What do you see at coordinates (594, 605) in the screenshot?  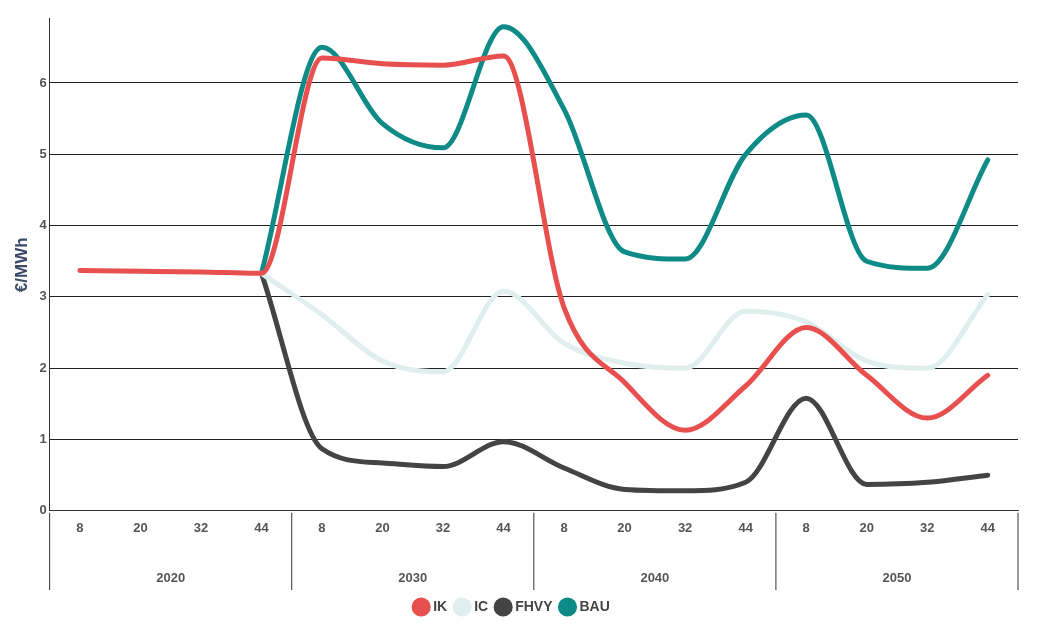 I see `legend-label: BAU` at bounding box center [594, 605].